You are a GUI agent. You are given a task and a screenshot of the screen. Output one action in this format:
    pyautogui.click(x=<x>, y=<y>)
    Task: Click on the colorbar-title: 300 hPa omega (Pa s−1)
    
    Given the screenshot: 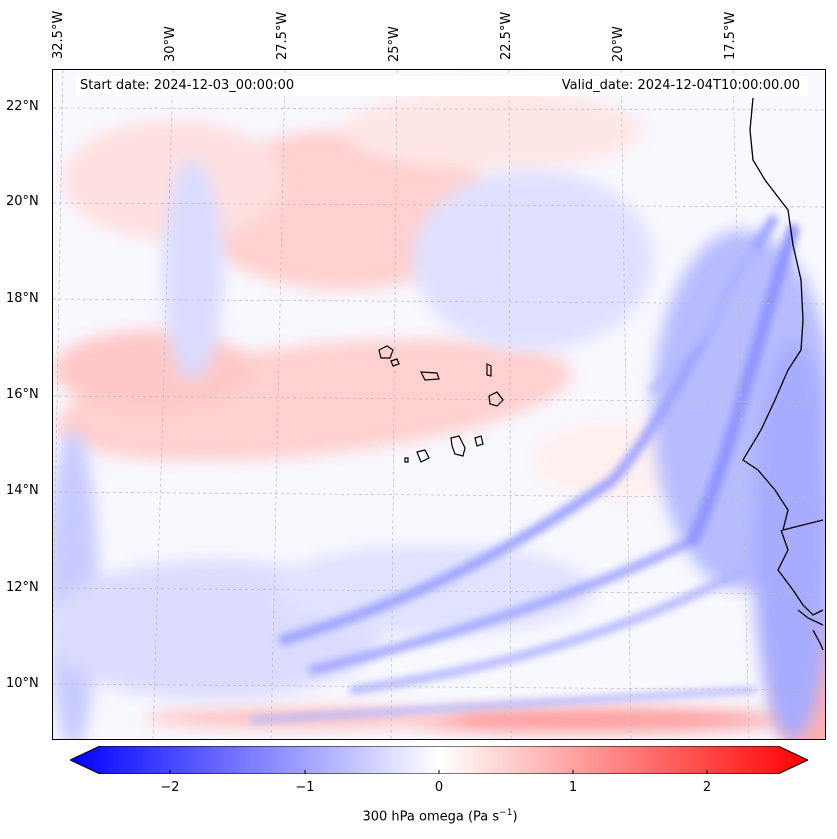 What is the action you would take?
    pyautogui.click(x=440, y=816)
    